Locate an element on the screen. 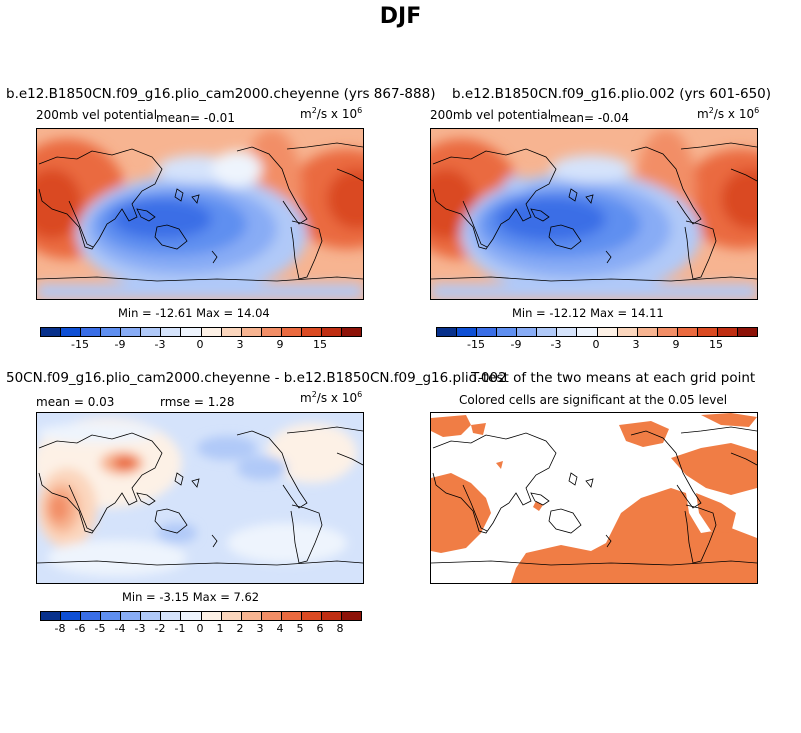 This screenshot has height=733, width=801. panel3-coastlines is located at coordinates (200, 496).